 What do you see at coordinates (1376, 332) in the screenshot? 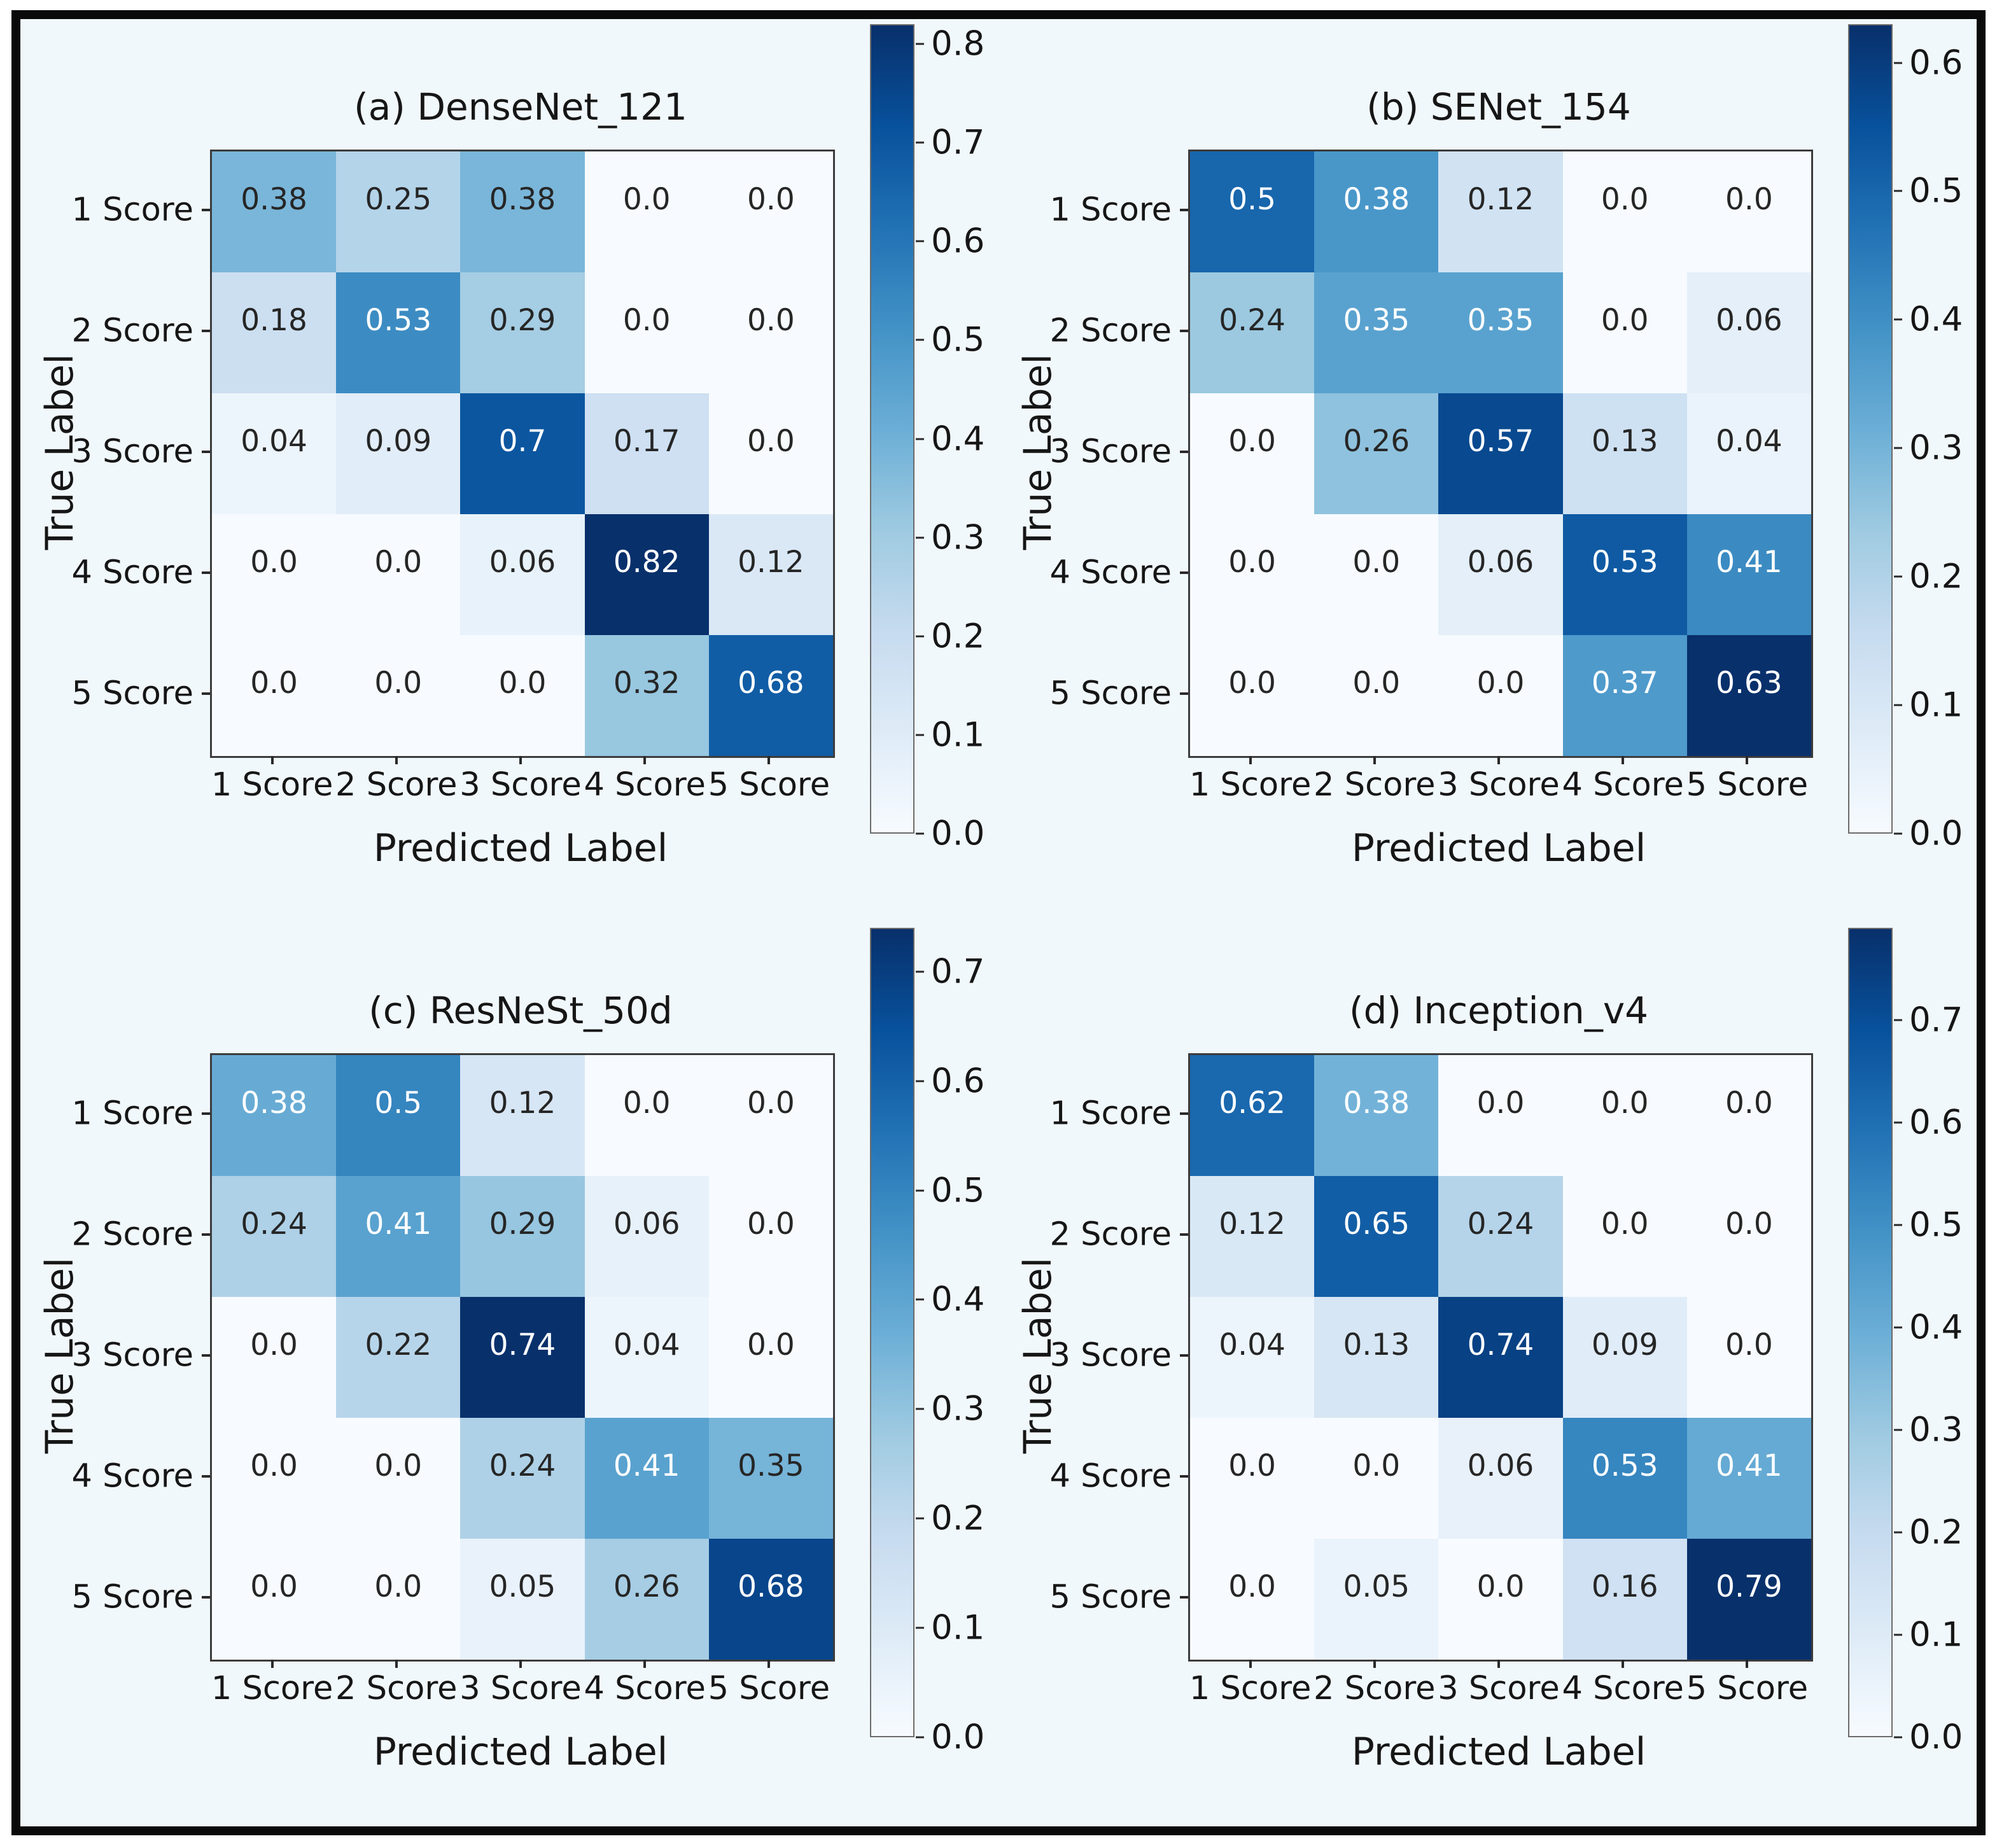
I see `heatmap-cell: 0.35` at bounding box center [1376, 332].